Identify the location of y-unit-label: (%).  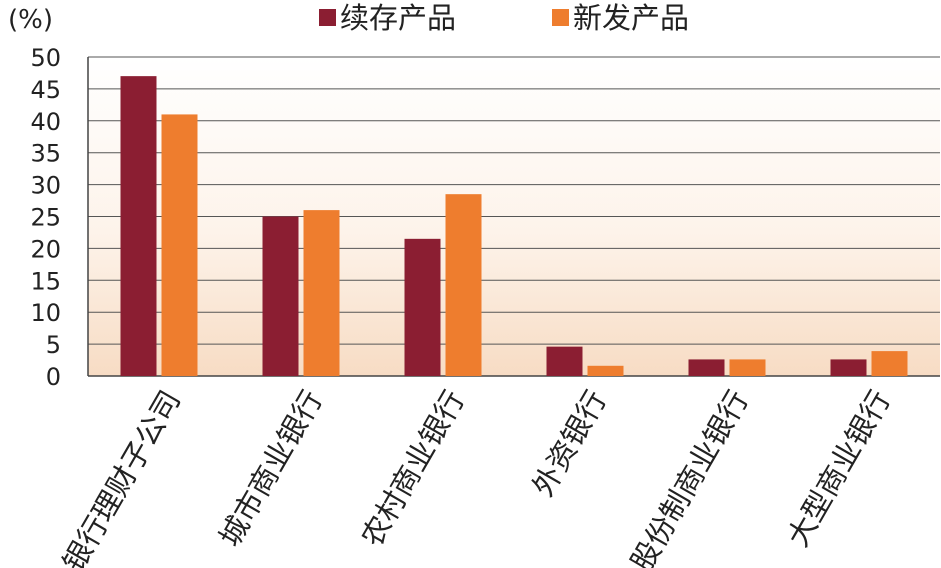
(30, 20).